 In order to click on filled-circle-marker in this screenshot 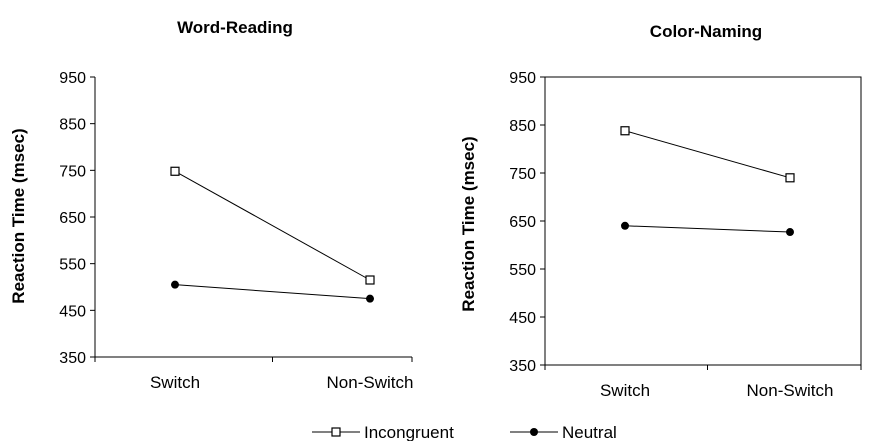, I will do `click(534, 432)`.